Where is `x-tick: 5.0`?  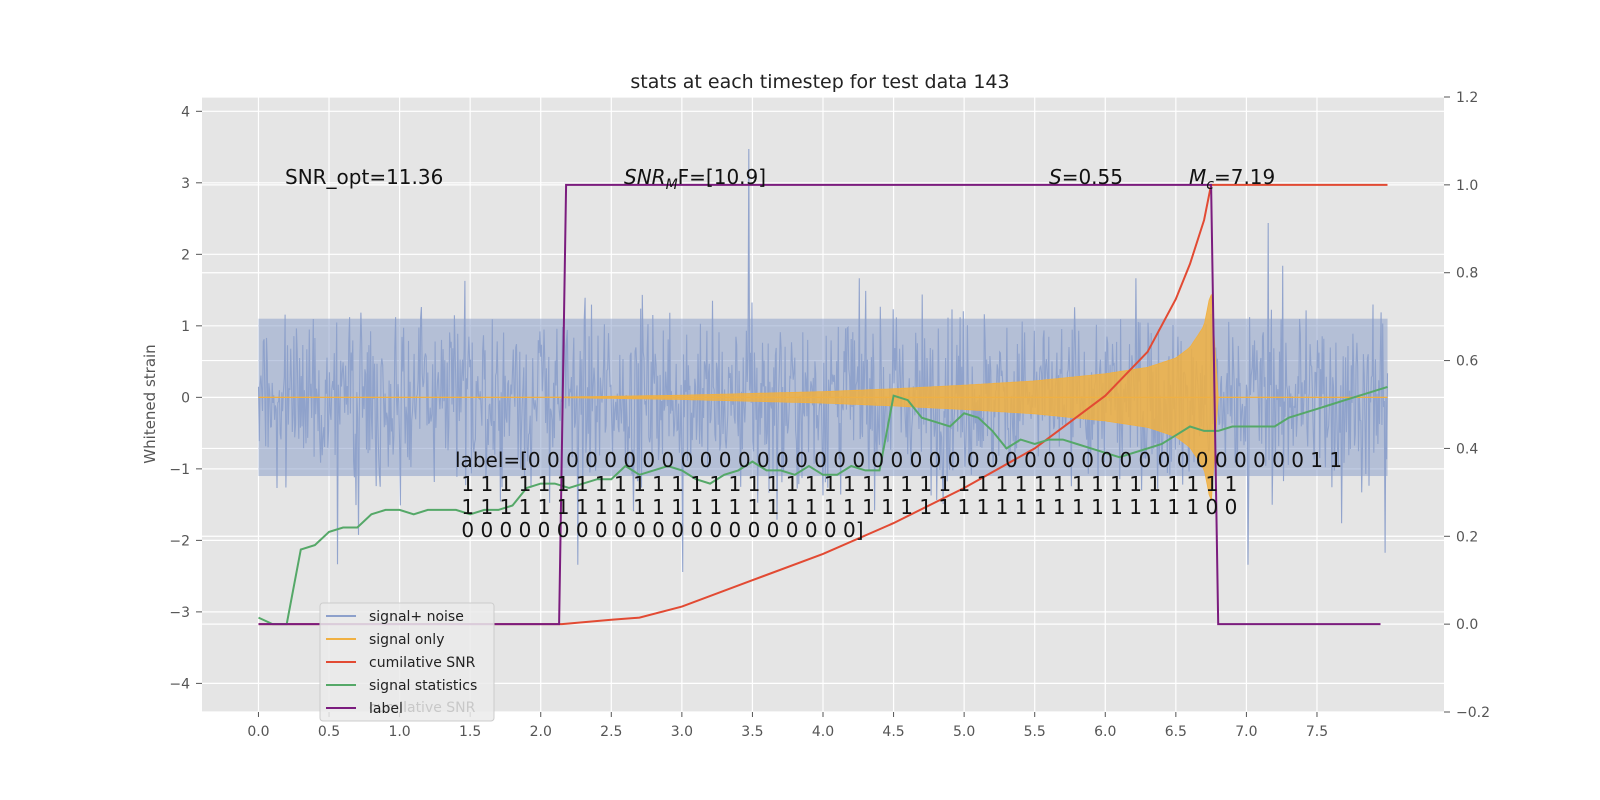
x-tick: 5.0 is located at coordinates (964, 726).